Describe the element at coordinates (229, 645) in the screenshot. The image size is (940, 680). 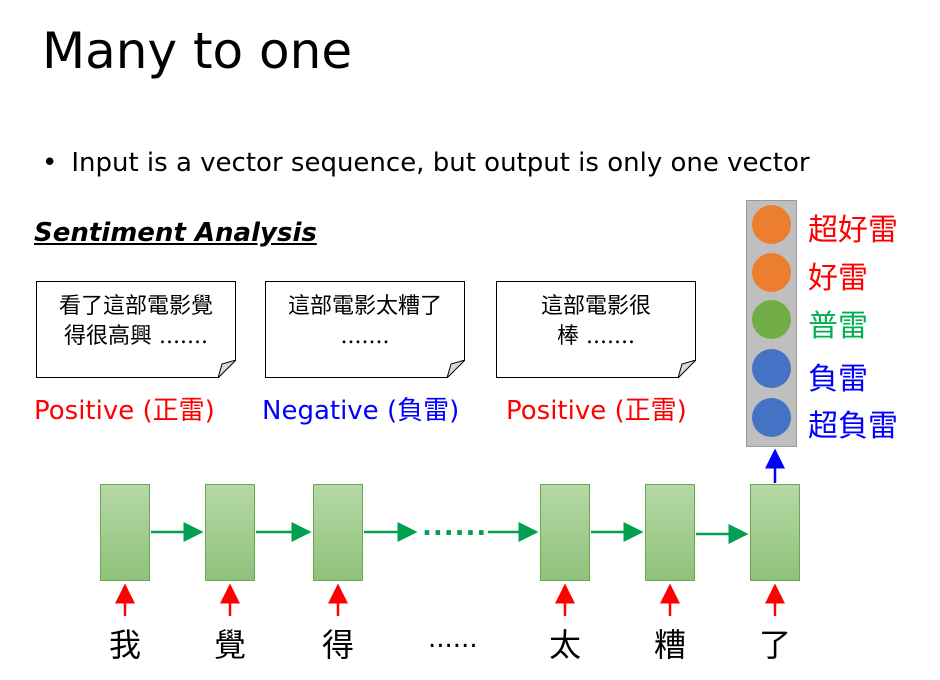
I see `input-word: 覺` at that location.